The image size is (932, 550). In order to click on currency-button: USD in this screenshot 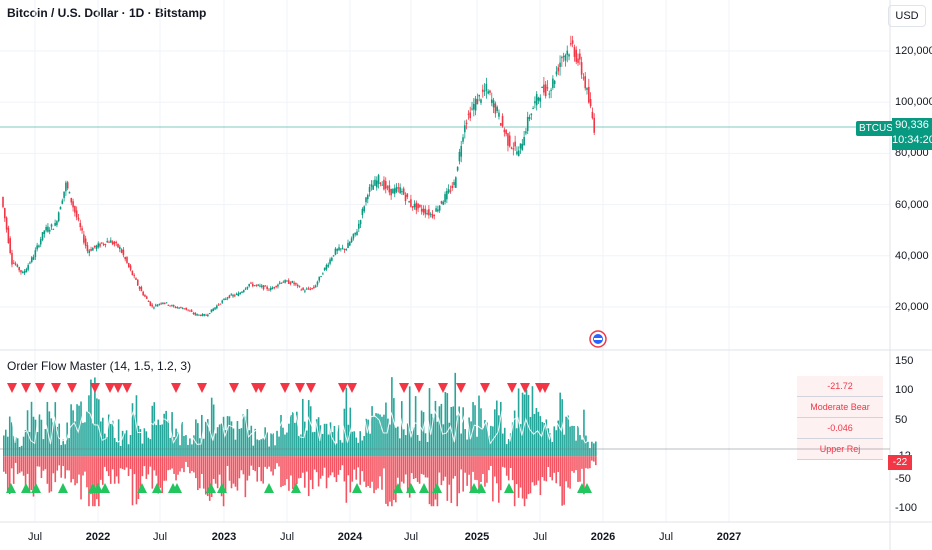, I will do `click(907, 16)`.